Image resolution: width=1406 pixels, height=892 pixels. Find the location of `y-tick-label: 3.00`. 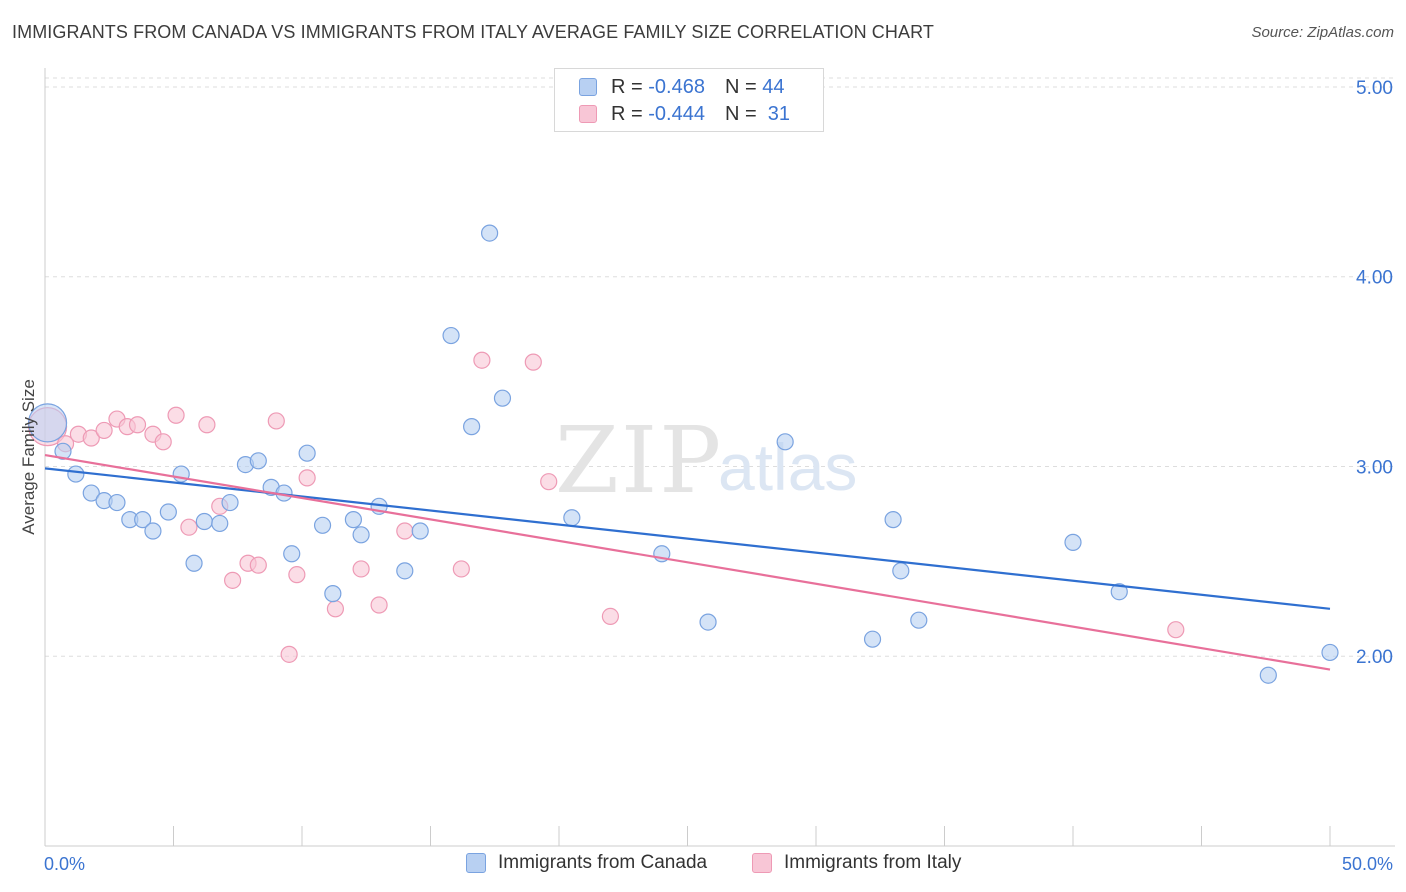

y-tick-label: 3.00 is located at coordinates (1374, 467).